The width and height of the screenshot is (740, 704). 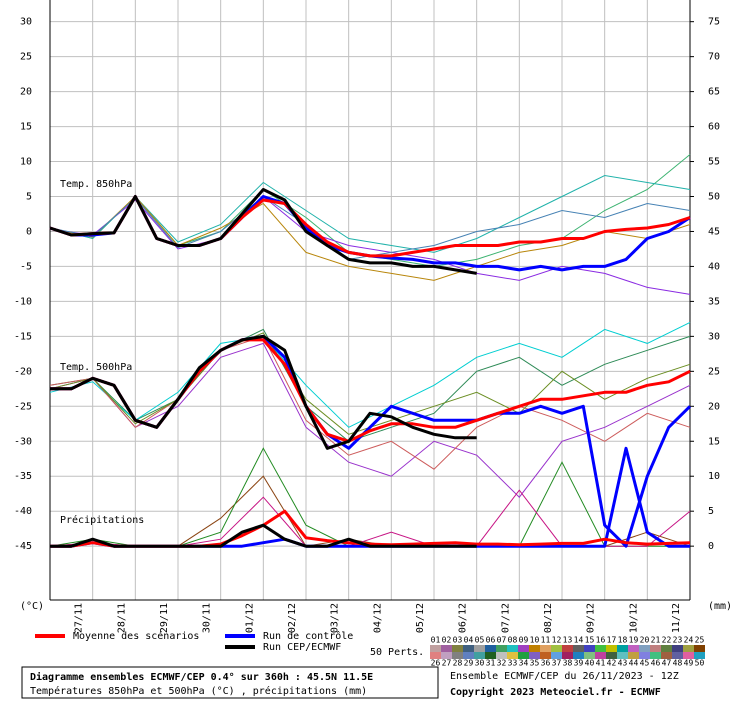 What do you see at coordinates (700, 663) in the screenshot?
I see `member-label: 50` at bounding box center [700, 663].